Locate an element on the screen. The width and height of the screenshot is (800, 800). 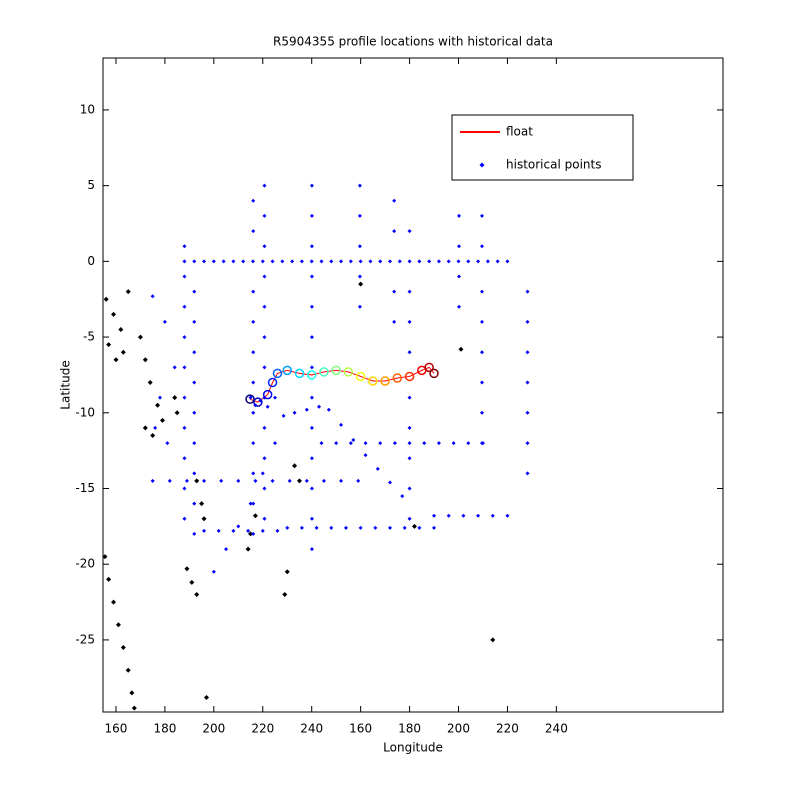
y-tick-label: -20 is located at coordinates (85, 564).